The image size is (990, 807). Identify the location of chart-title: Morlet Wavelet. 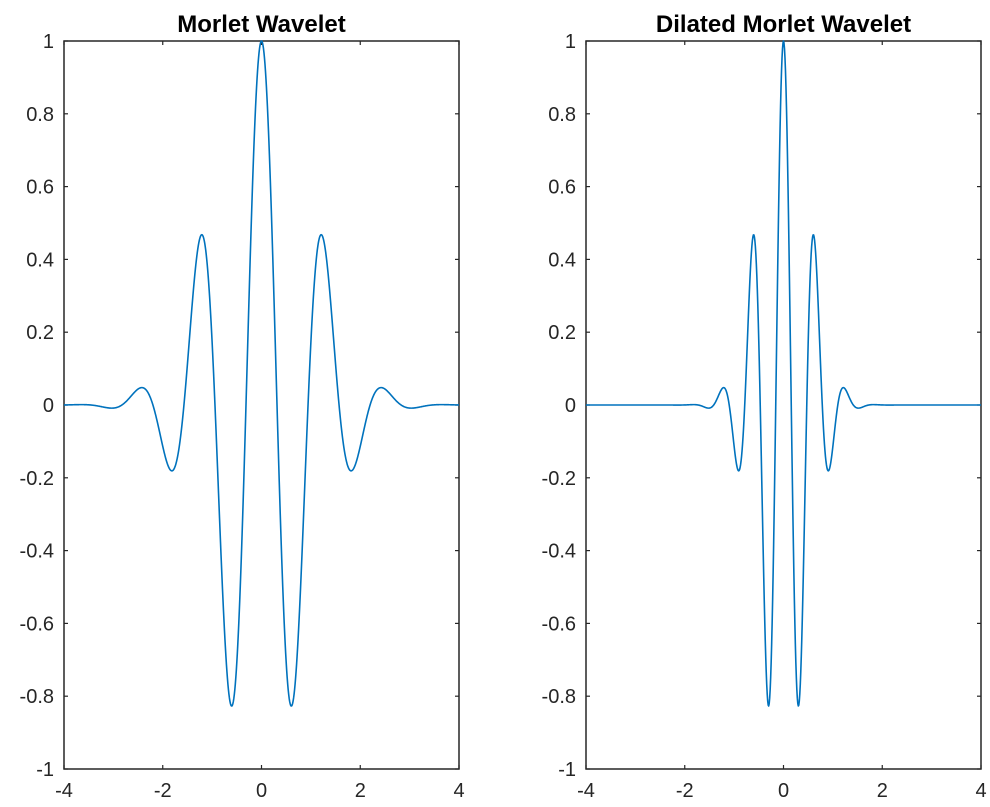
(261, 24).